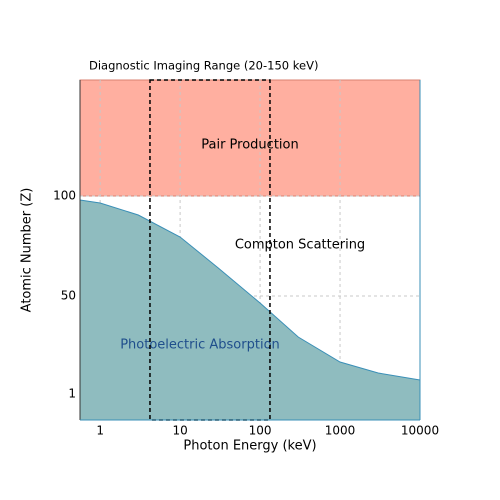  What do you see at coordinates (68, 296) in the screenshot?
I see `y-tick-label: 50` at bounding box center [68, 296].